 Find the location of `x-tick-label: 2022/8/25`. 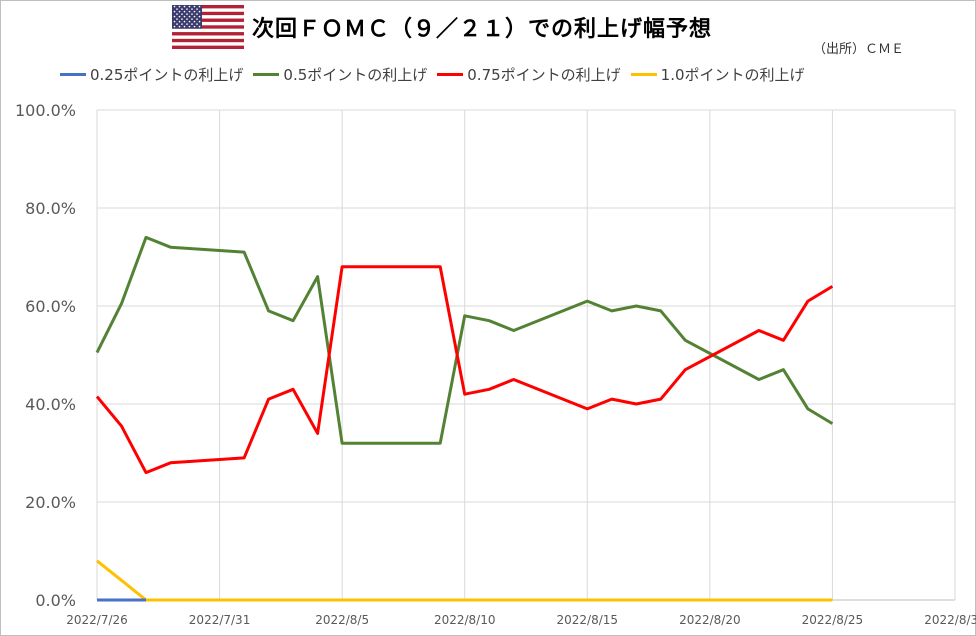

x-tick-label: 2022/8/25 is located at coordinates (833, 620).